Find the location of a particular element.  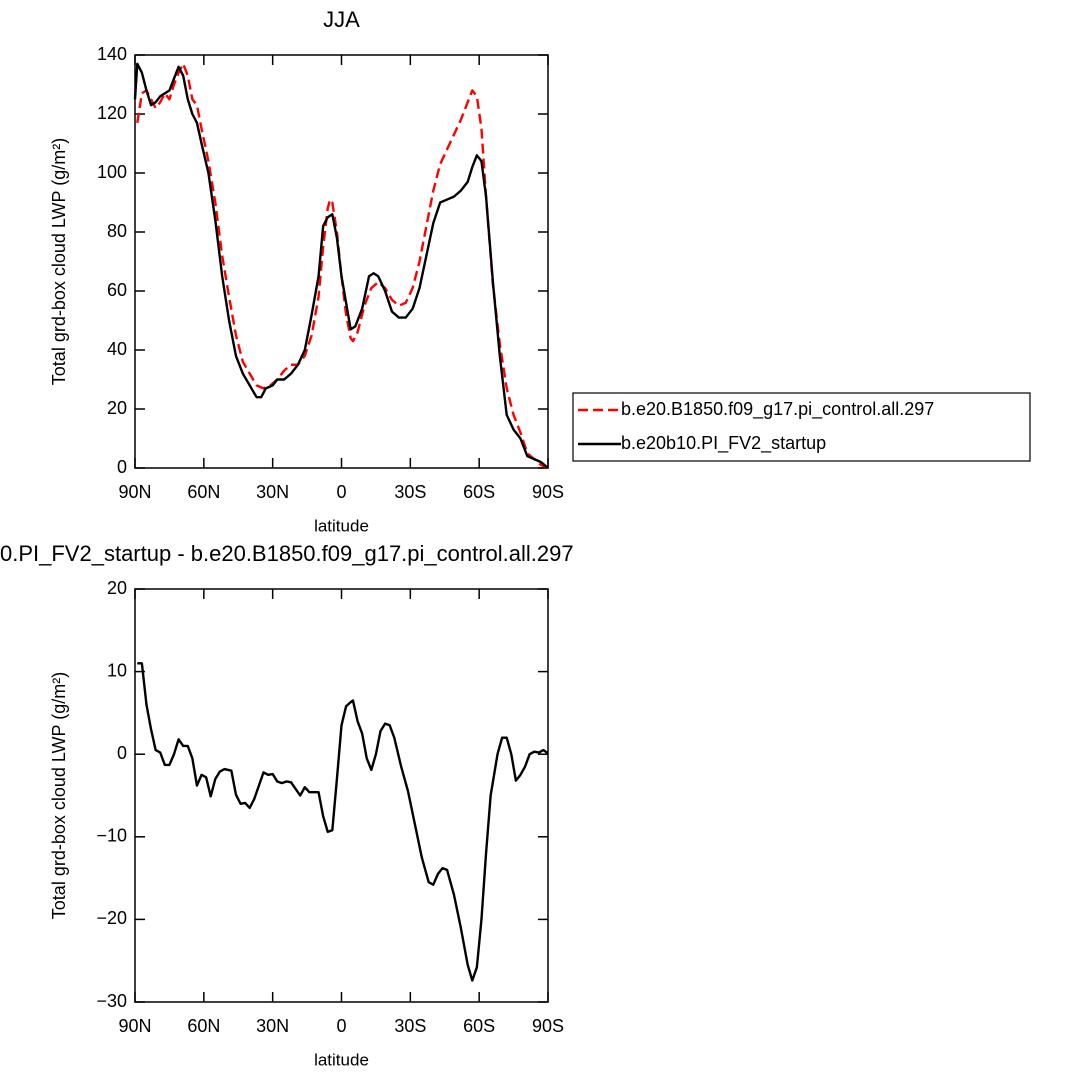

y-tick-label: −20 is located at coordinates (111, 918).